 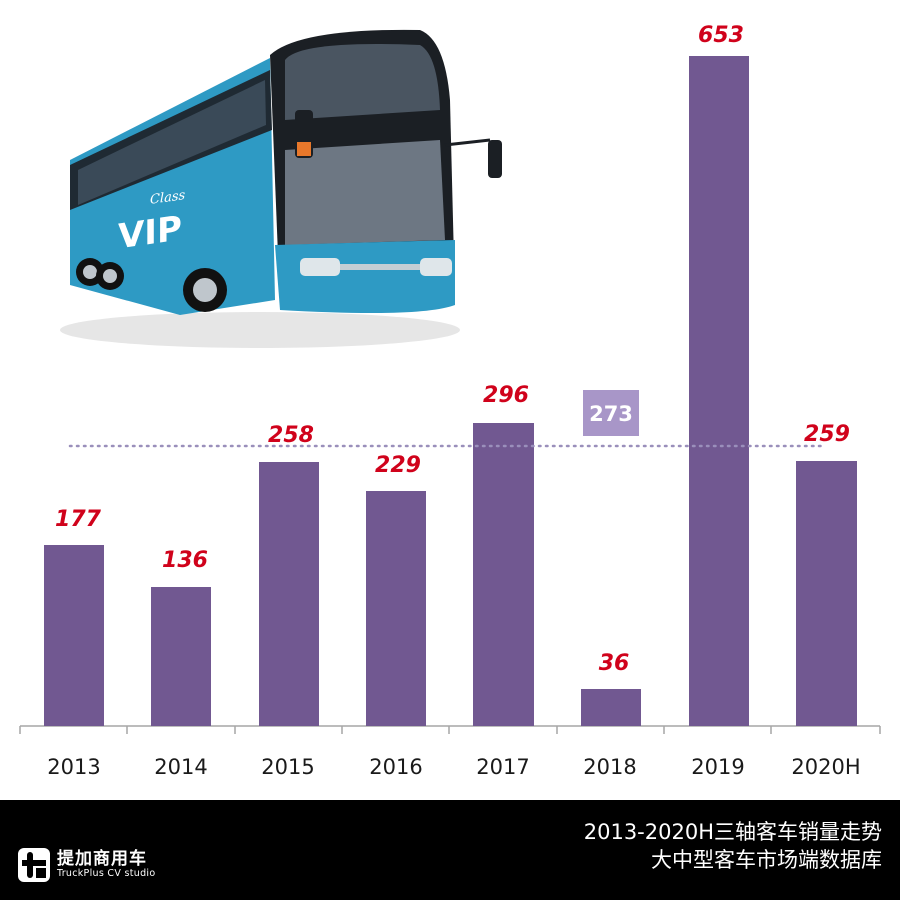 I want to click on chart-subtitle: 大中型客车市场端数据库, so click(x=766, y=860).